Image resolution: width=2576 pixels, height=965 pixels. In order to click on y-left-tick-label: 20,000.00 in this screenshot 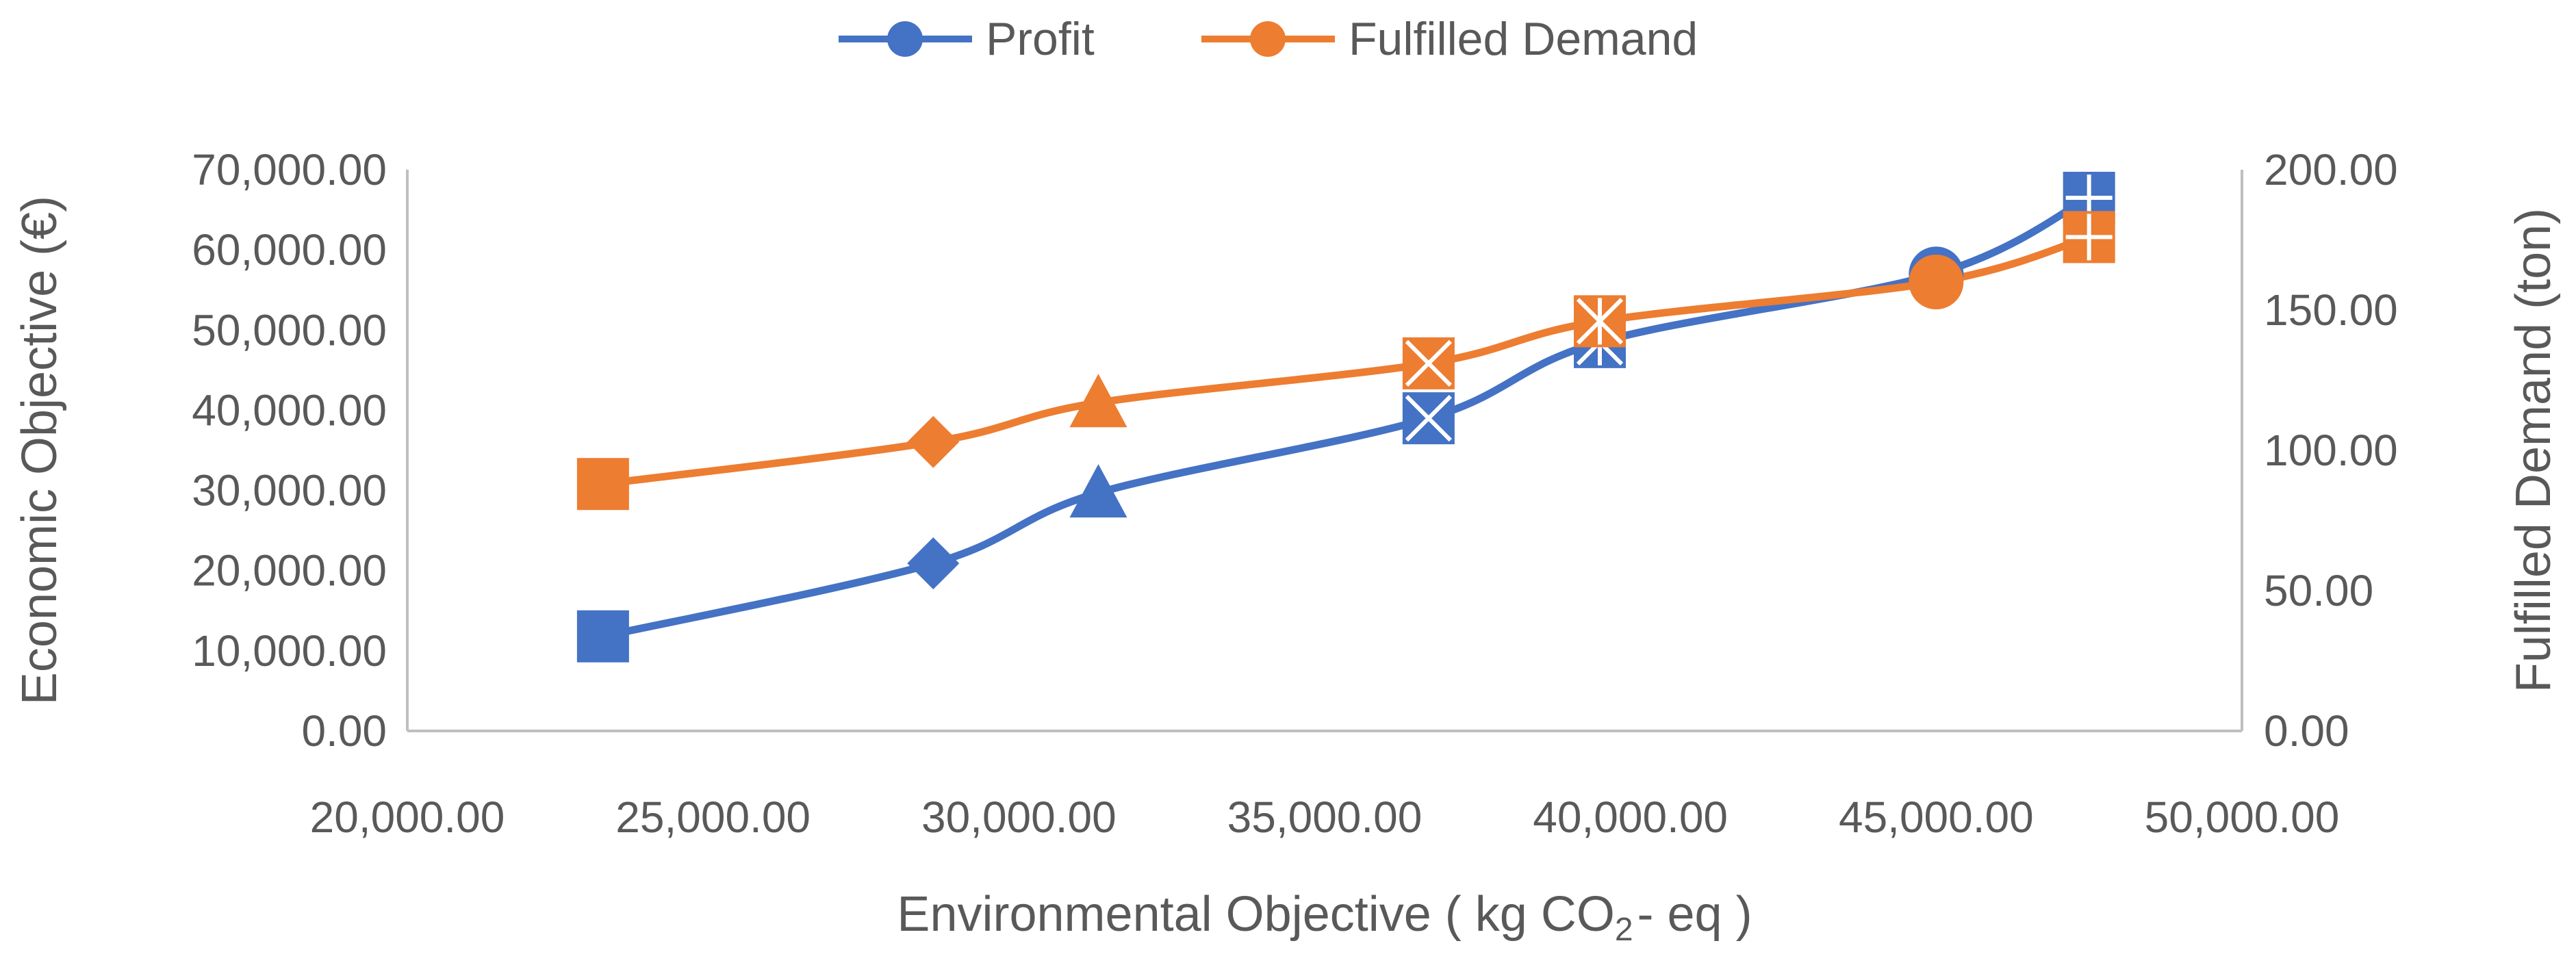, I will do `click(289, 571)`.